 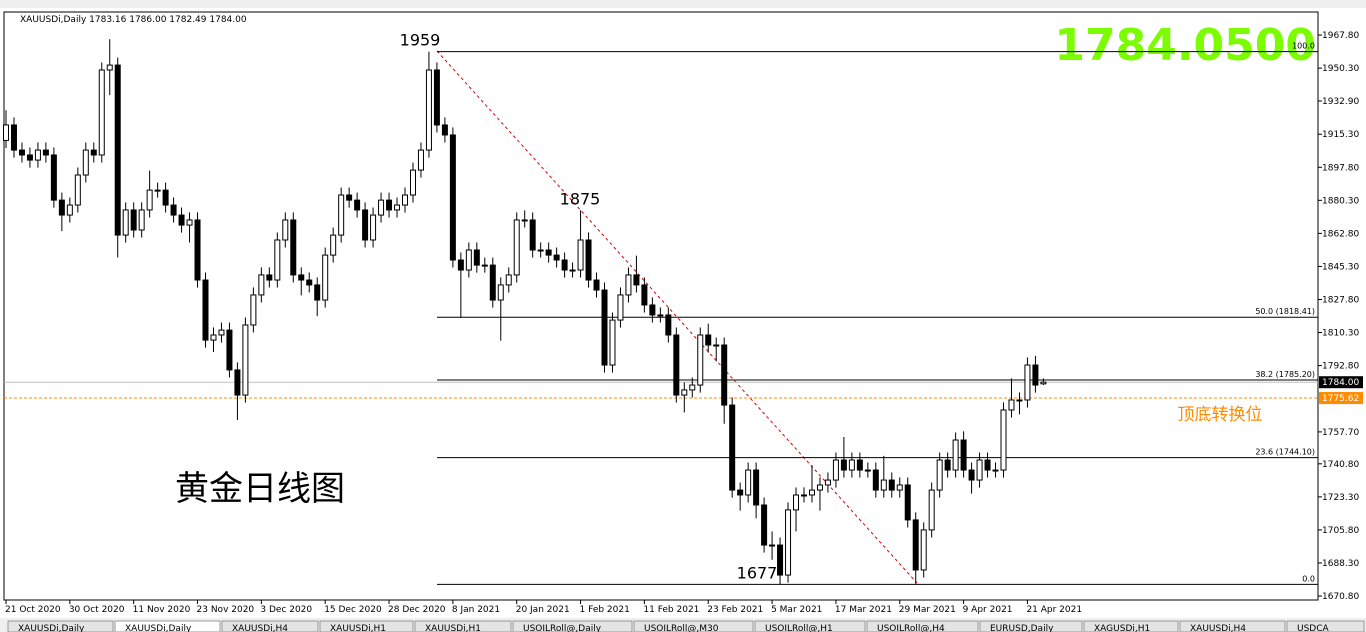 I want to click on y-tick-label: 1740.80, so click(x=1340, y=465).